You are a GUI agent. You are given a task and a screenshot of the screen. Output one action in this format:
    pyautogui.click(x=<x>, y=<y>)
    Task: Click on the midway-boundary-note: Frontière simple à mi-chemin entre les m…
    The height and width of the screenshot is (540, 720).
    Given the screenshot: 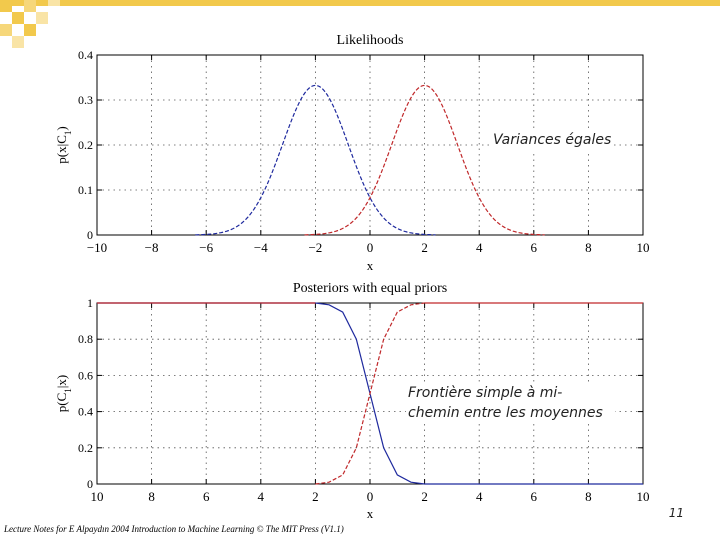 What is the action you would take?
    pyautogui.click(x=510, y=403)
    